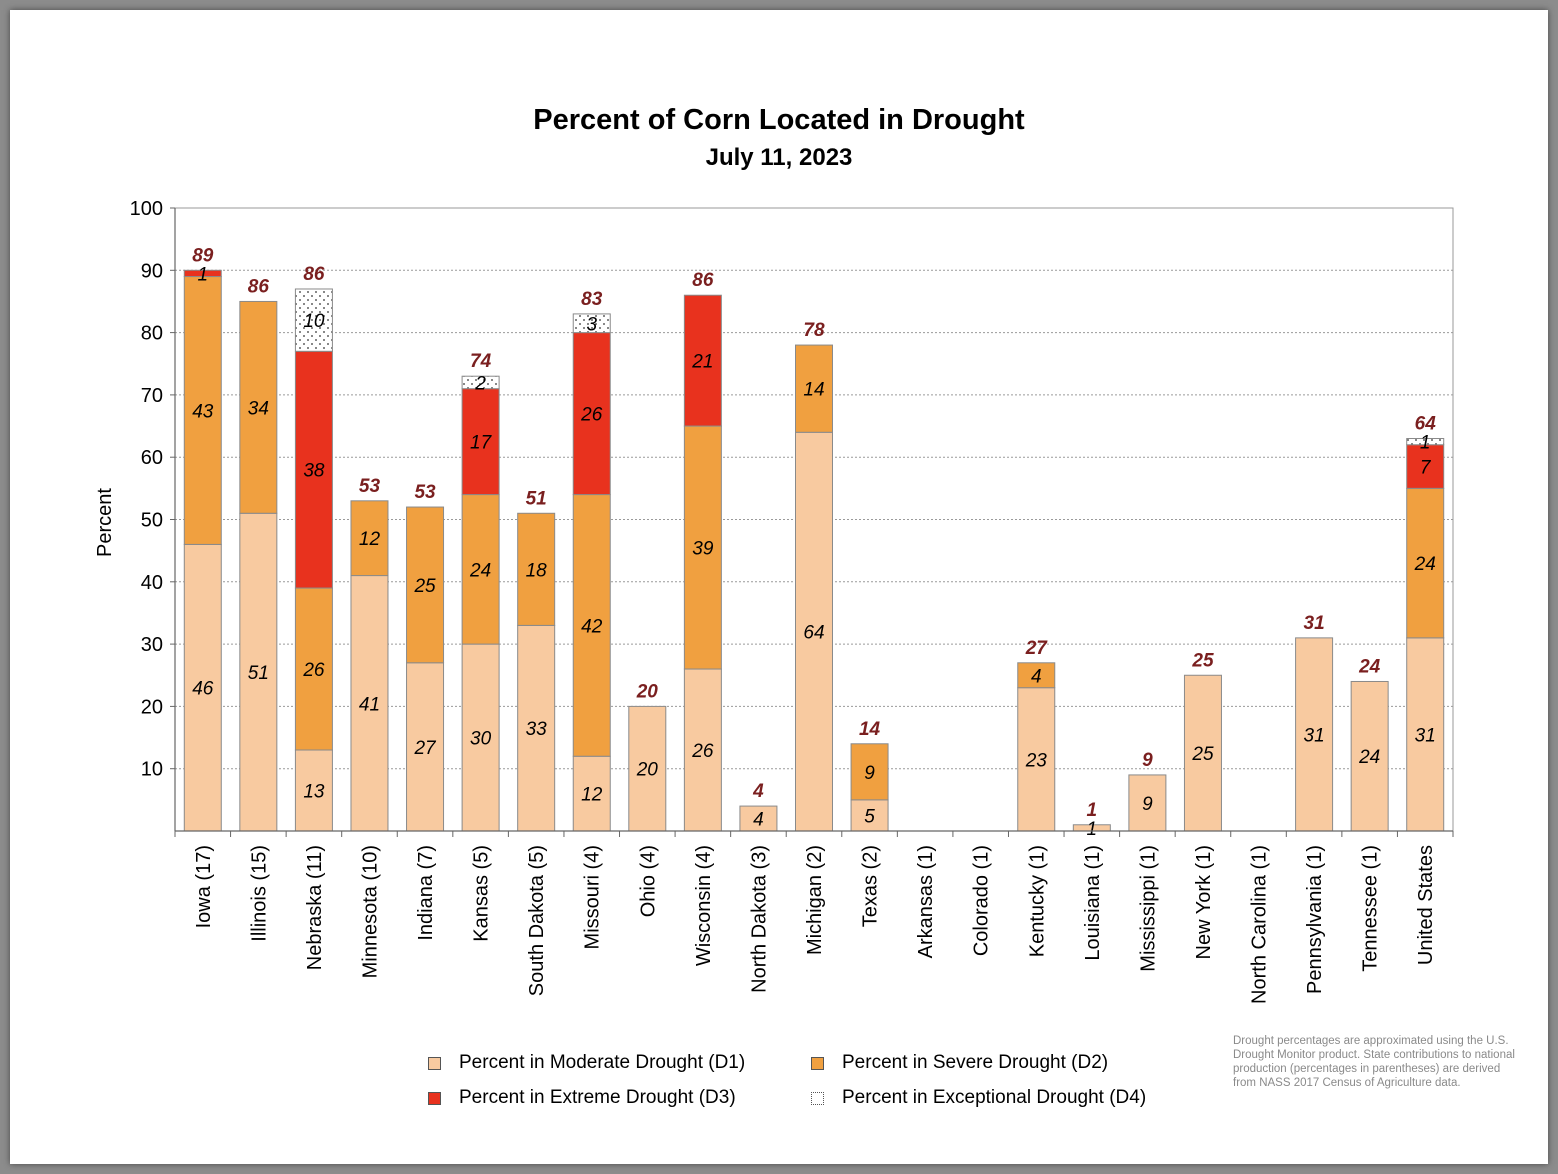 The height and width of the screenshot is (1174, 1558). Describe the element at coordinates (203, 255) in the screenshot. I see `total-value-label: 89` at that location.